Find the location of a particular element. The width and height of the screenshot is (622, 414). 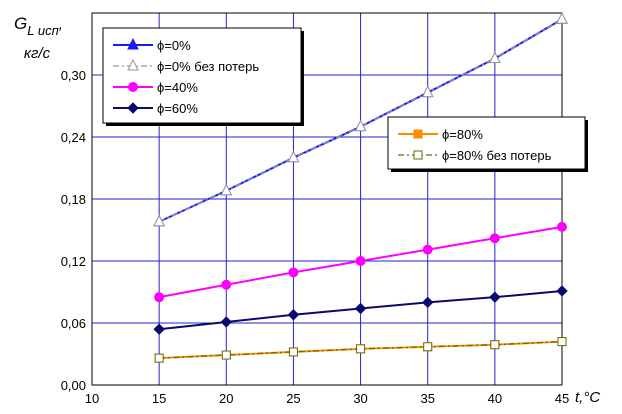

y-axis-label-main: G is located at coordinates (20, 23).